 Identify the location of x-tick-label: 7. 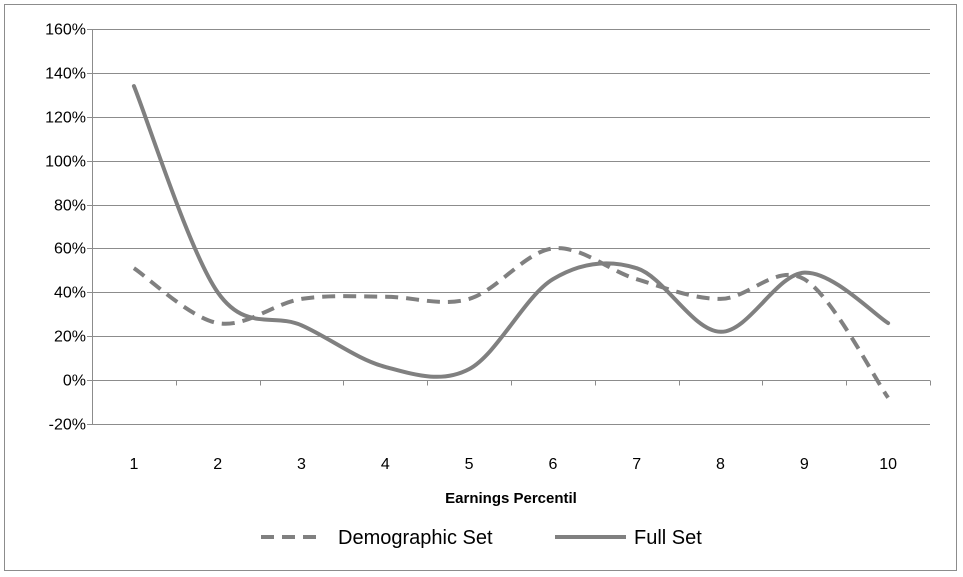
(636, 464).